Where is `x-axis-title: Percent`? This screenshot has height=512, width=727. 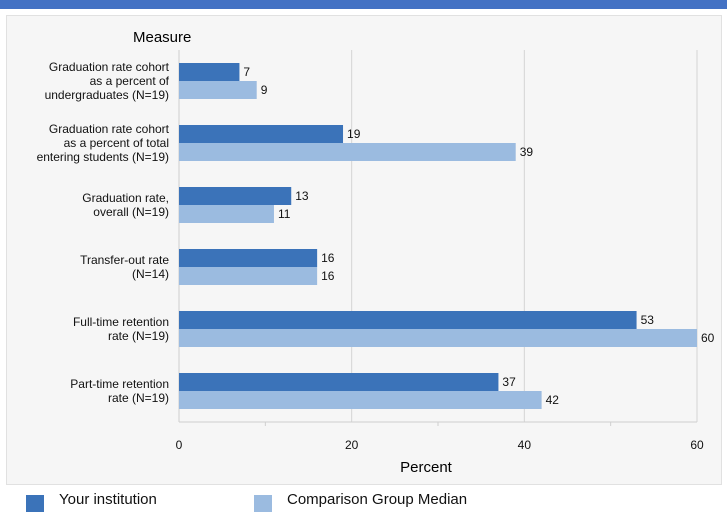
x-axis-title: Percent is located at coordinates (426, 467).